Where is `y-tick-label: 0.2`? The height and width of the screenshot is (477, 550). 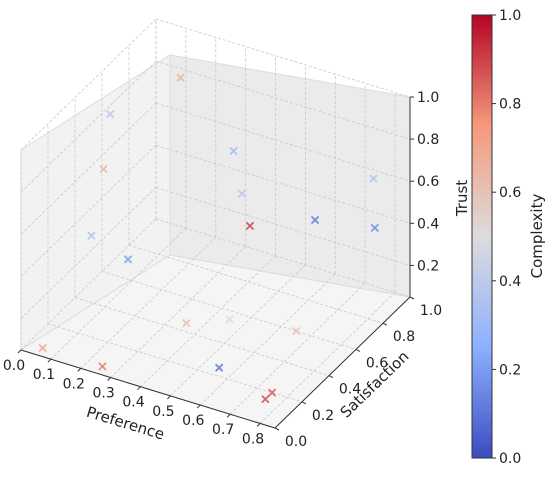
y-tick-label: 0.2 is located at coordinates (323, 416).